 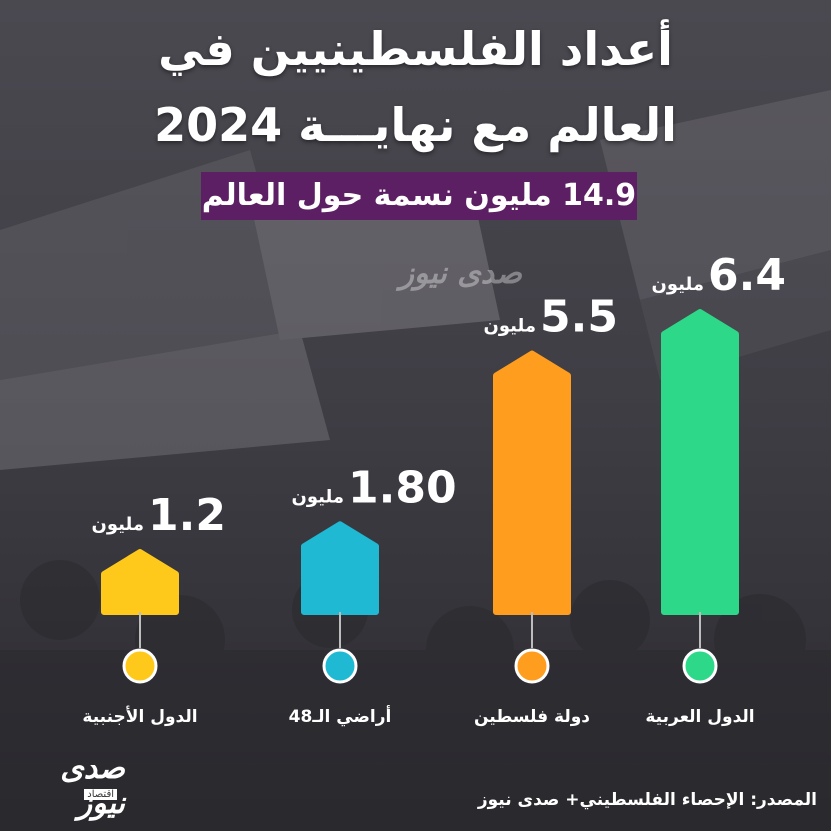 I want to click on value-label-0: 6.4, so click(x=747, y=275).